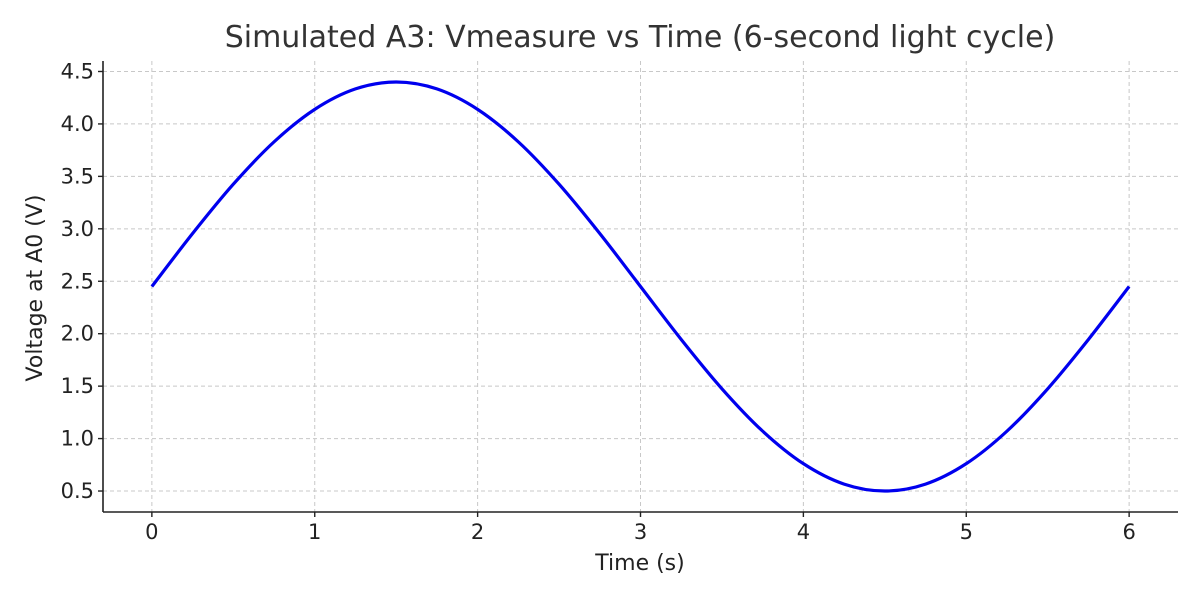 Image resolution: width=1200 pixels, height=600 pixels. What do you see at coordinates (77, 491) in the screenshot?
I see `y-tick-label: 0.5` at bounding box center [77, 491].